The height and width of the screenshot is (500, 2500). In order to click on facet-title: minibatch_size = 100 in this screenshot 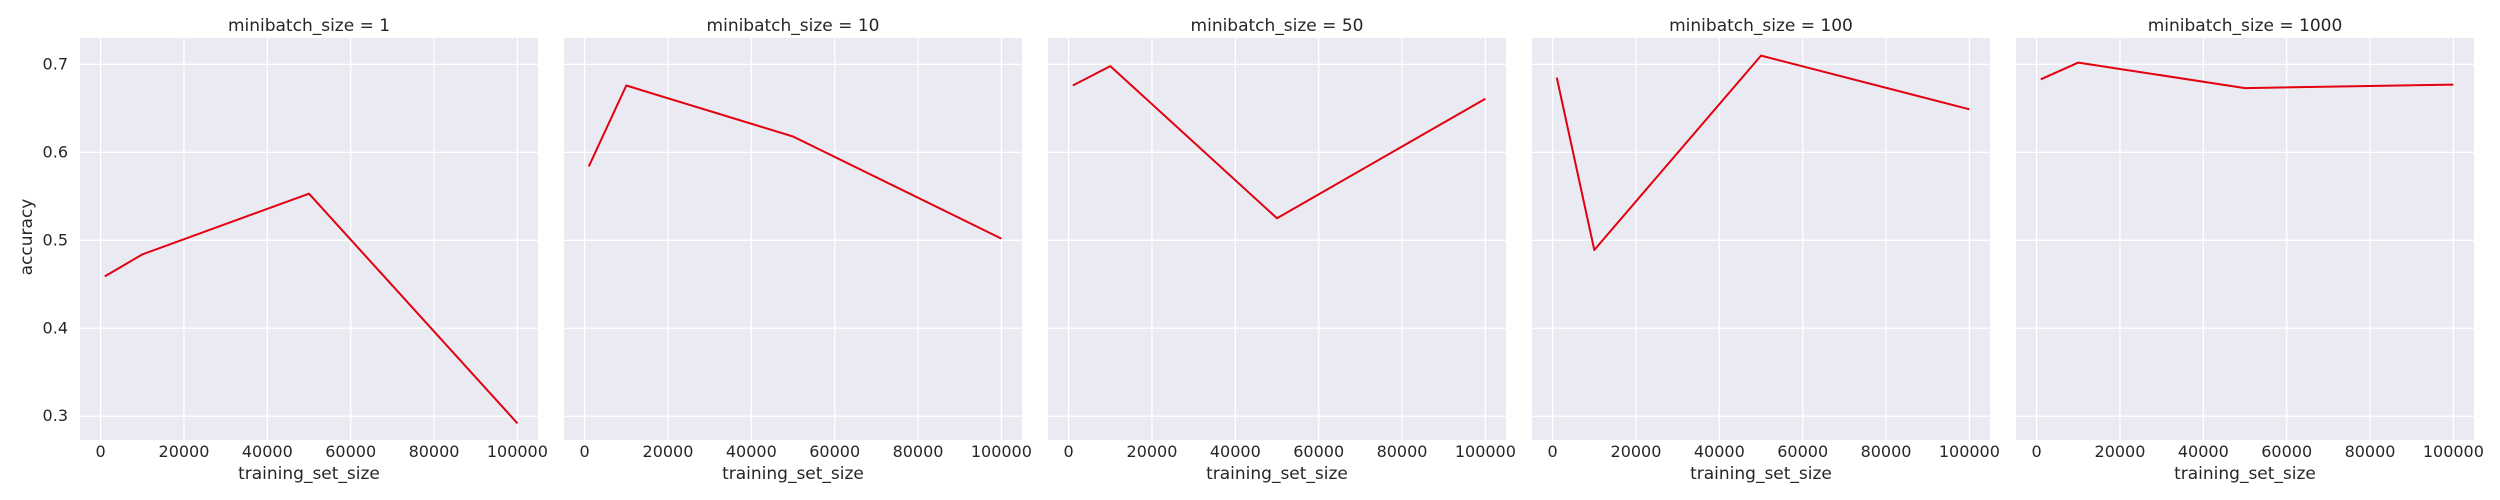, I will do `click(1761, 26)`.